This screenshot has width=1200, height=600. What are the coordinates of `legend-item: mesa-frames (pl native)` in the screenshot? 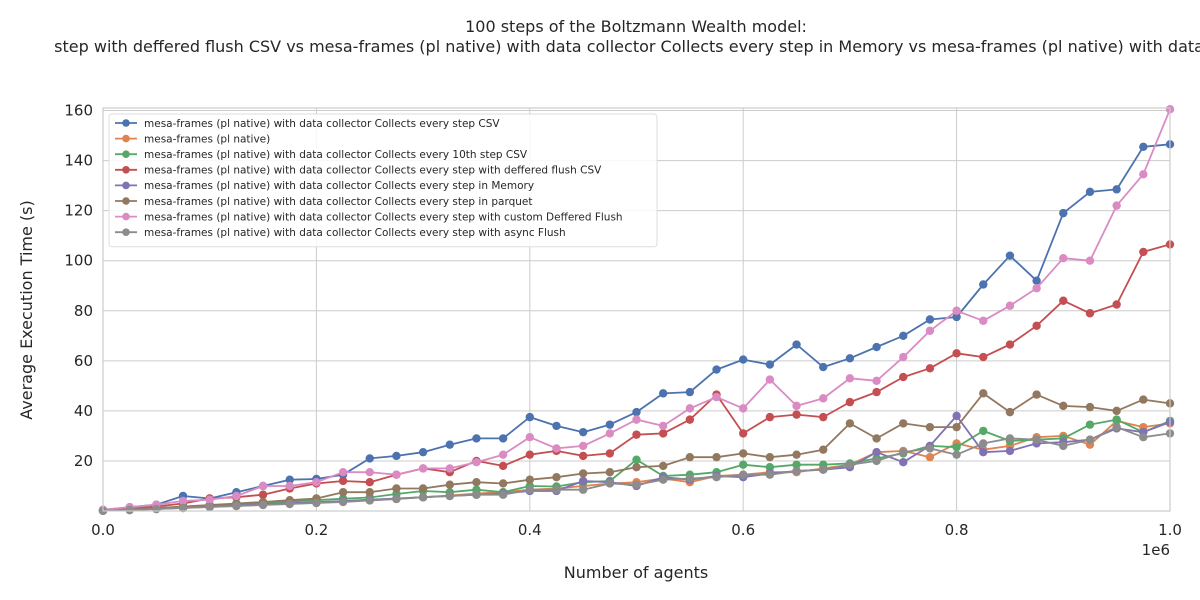 It's located at (192, 139).